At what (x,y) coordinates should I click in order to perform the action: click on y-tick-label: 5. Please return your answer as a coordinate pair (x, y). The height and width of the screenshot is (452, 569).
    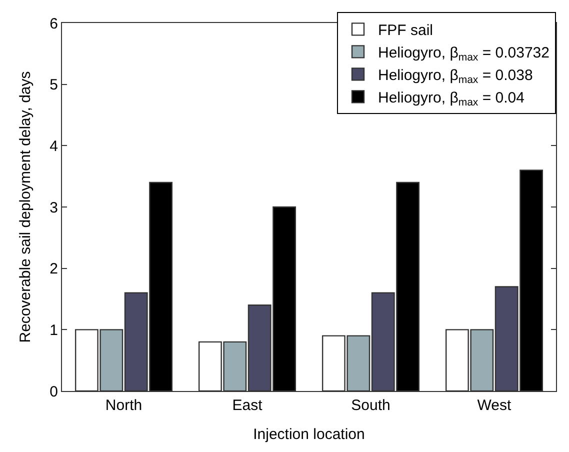
    Looking at the image, I should click on (54, 85).